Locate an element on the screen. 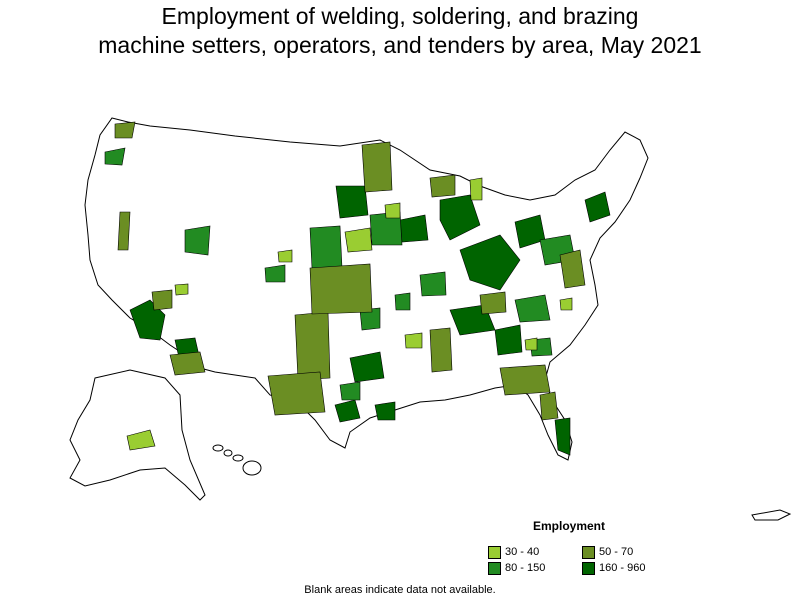 Image resolution: width=800 pixels, height=600 pixels. legend-item-50-70: 50 - 70 is located at coordinates (607, 552).